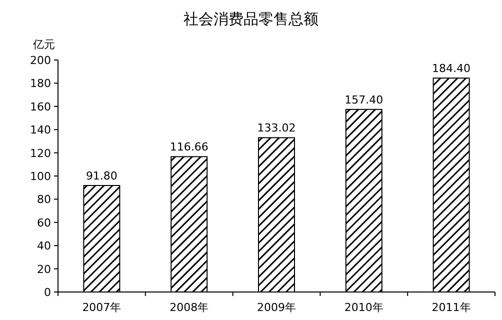 The height and width of the screenshot is (320, 502). I want to click on y-tick-label: 180, so click(40, 83).